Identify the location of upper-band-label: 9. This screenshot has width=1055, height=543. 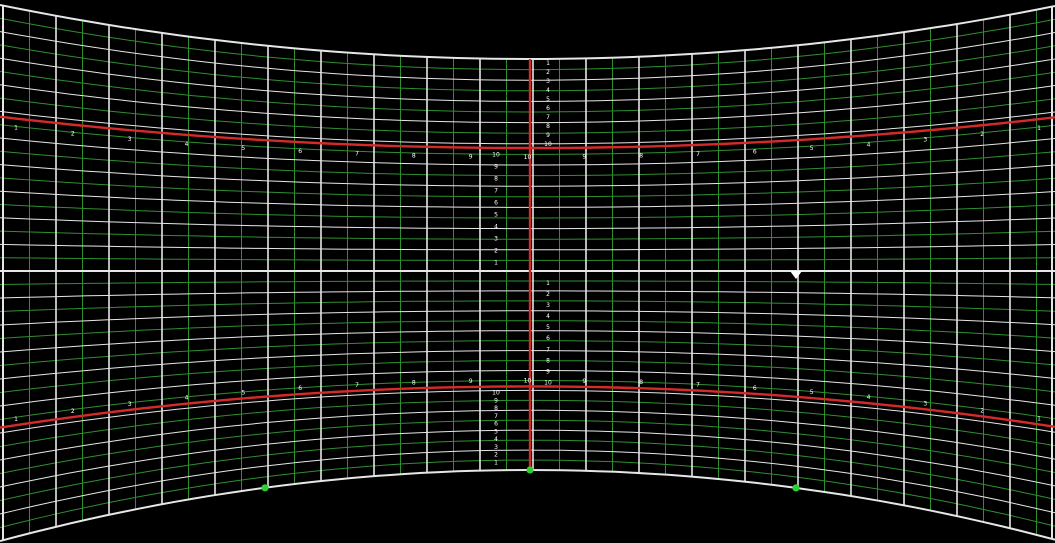
(471, 157).